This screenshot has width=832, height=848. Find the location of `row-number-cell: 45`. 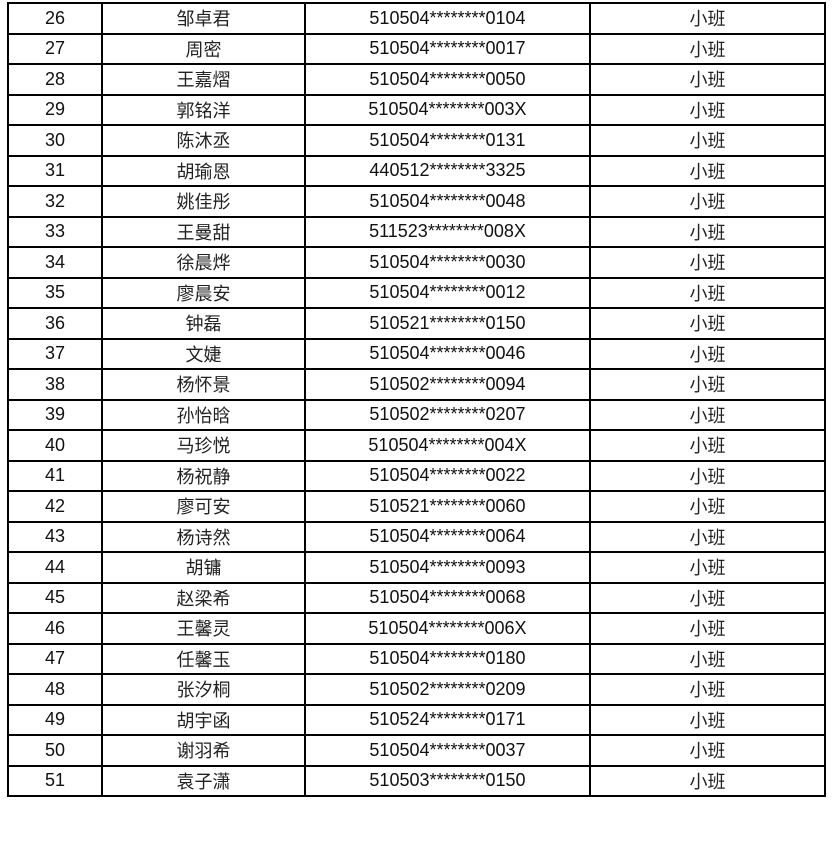

row-number-cell: 45 is located at coordinates (55, 597).